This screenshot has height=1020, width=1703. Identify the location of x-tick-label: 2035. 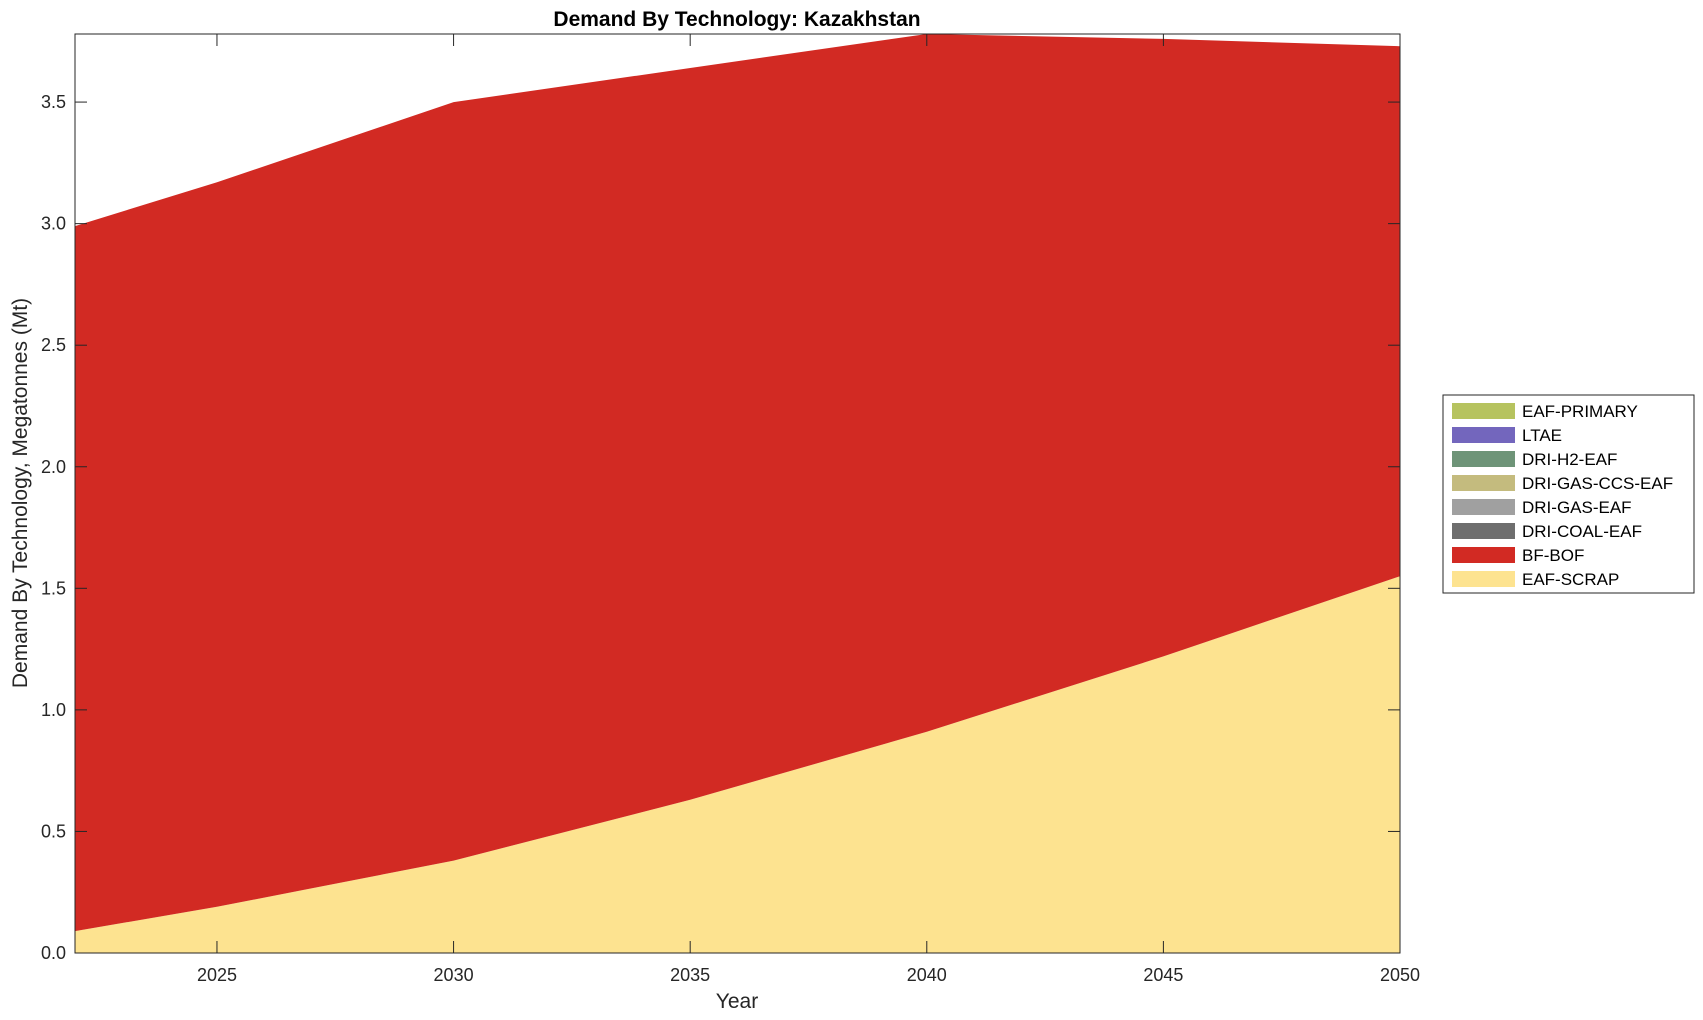
(690, 975).